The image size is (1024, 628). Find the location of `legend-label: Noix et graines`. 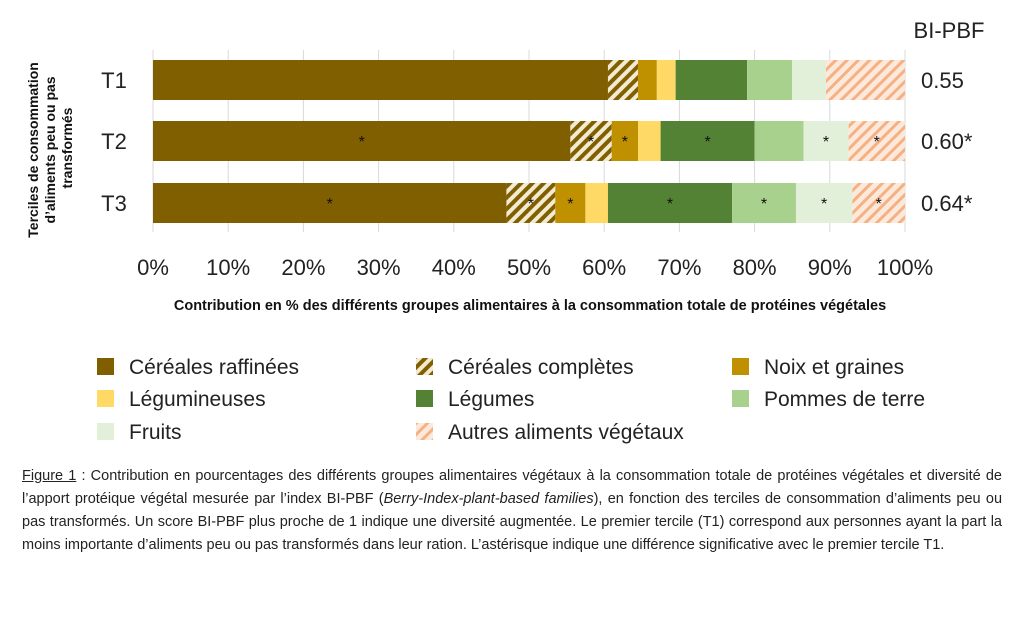

legend-label: Noix et graines is located at coordinates (834, 367).